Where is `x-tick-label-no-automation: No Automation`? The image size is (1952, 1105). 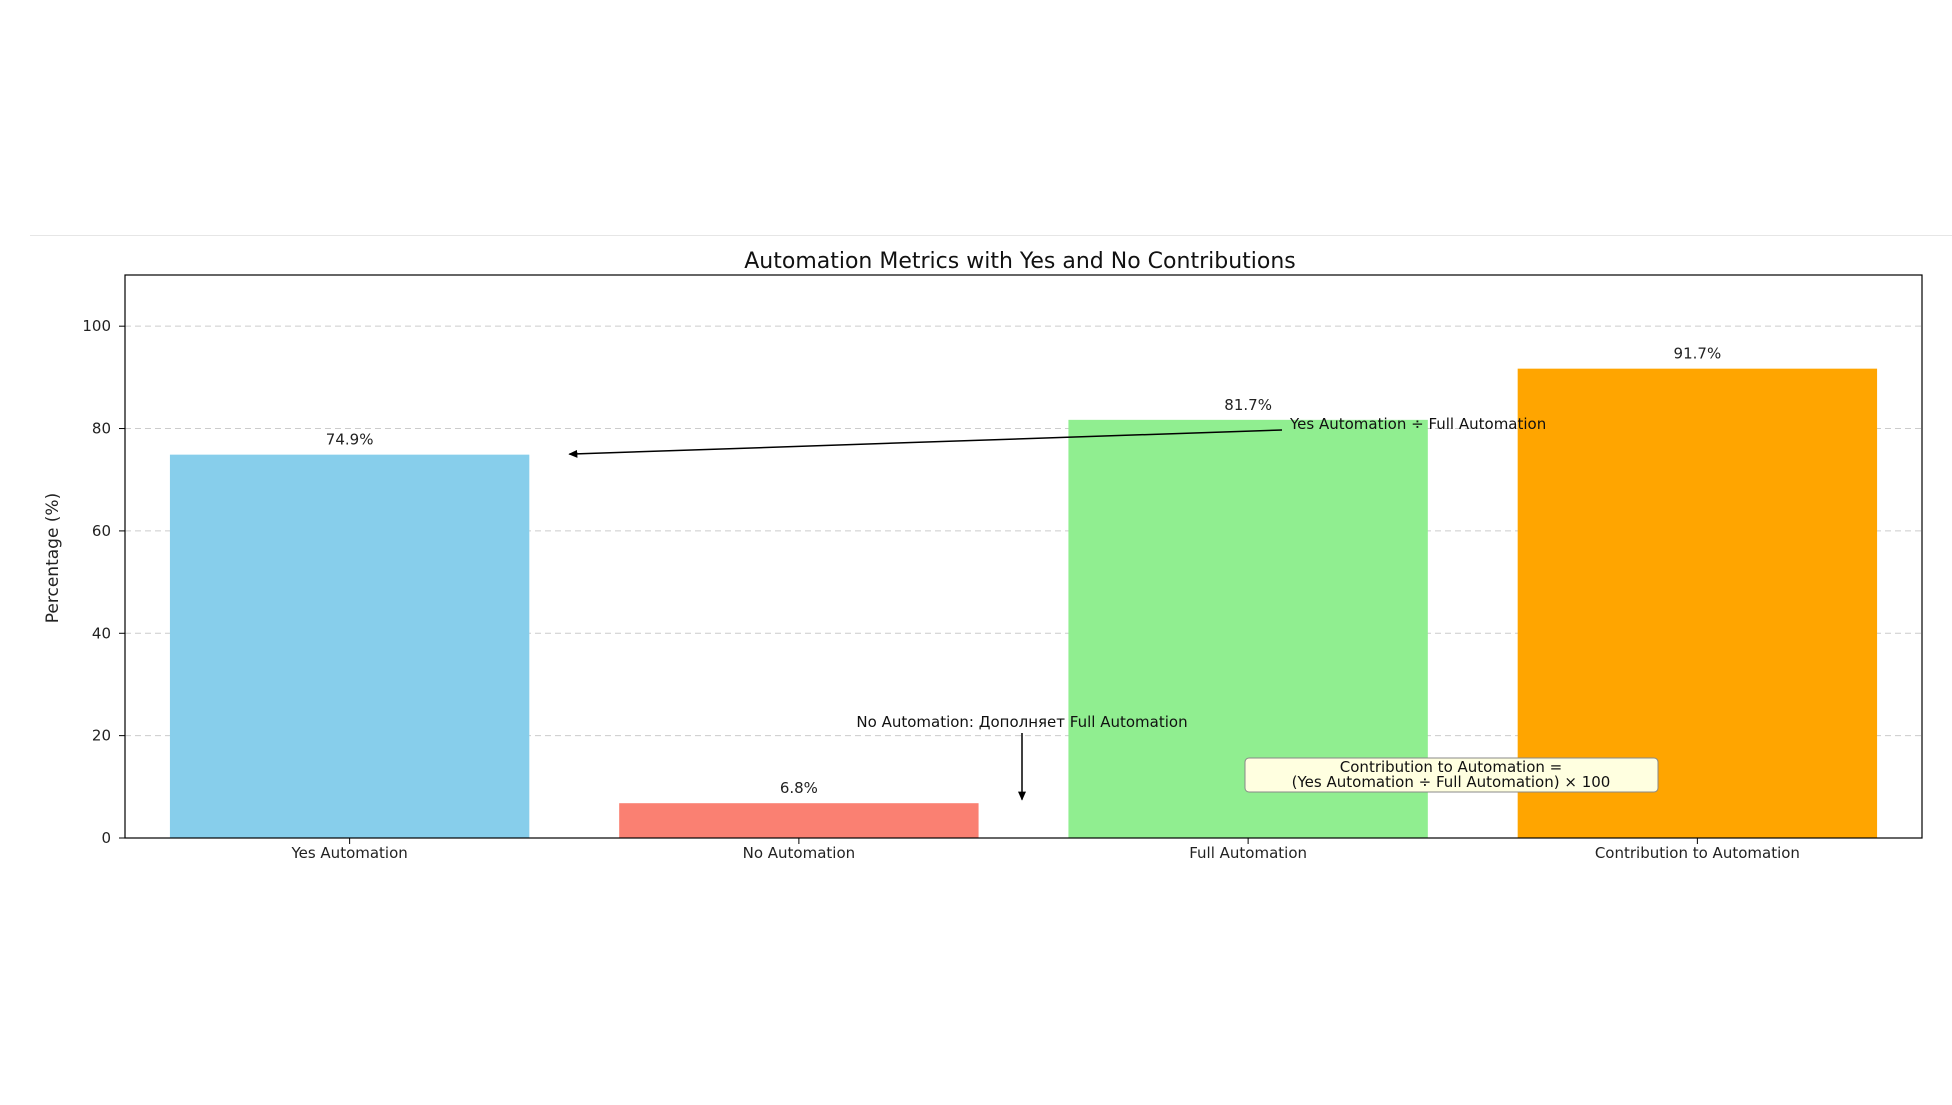
x-tick-label-no-automation: No Automation is located at coordinates (799, 853).